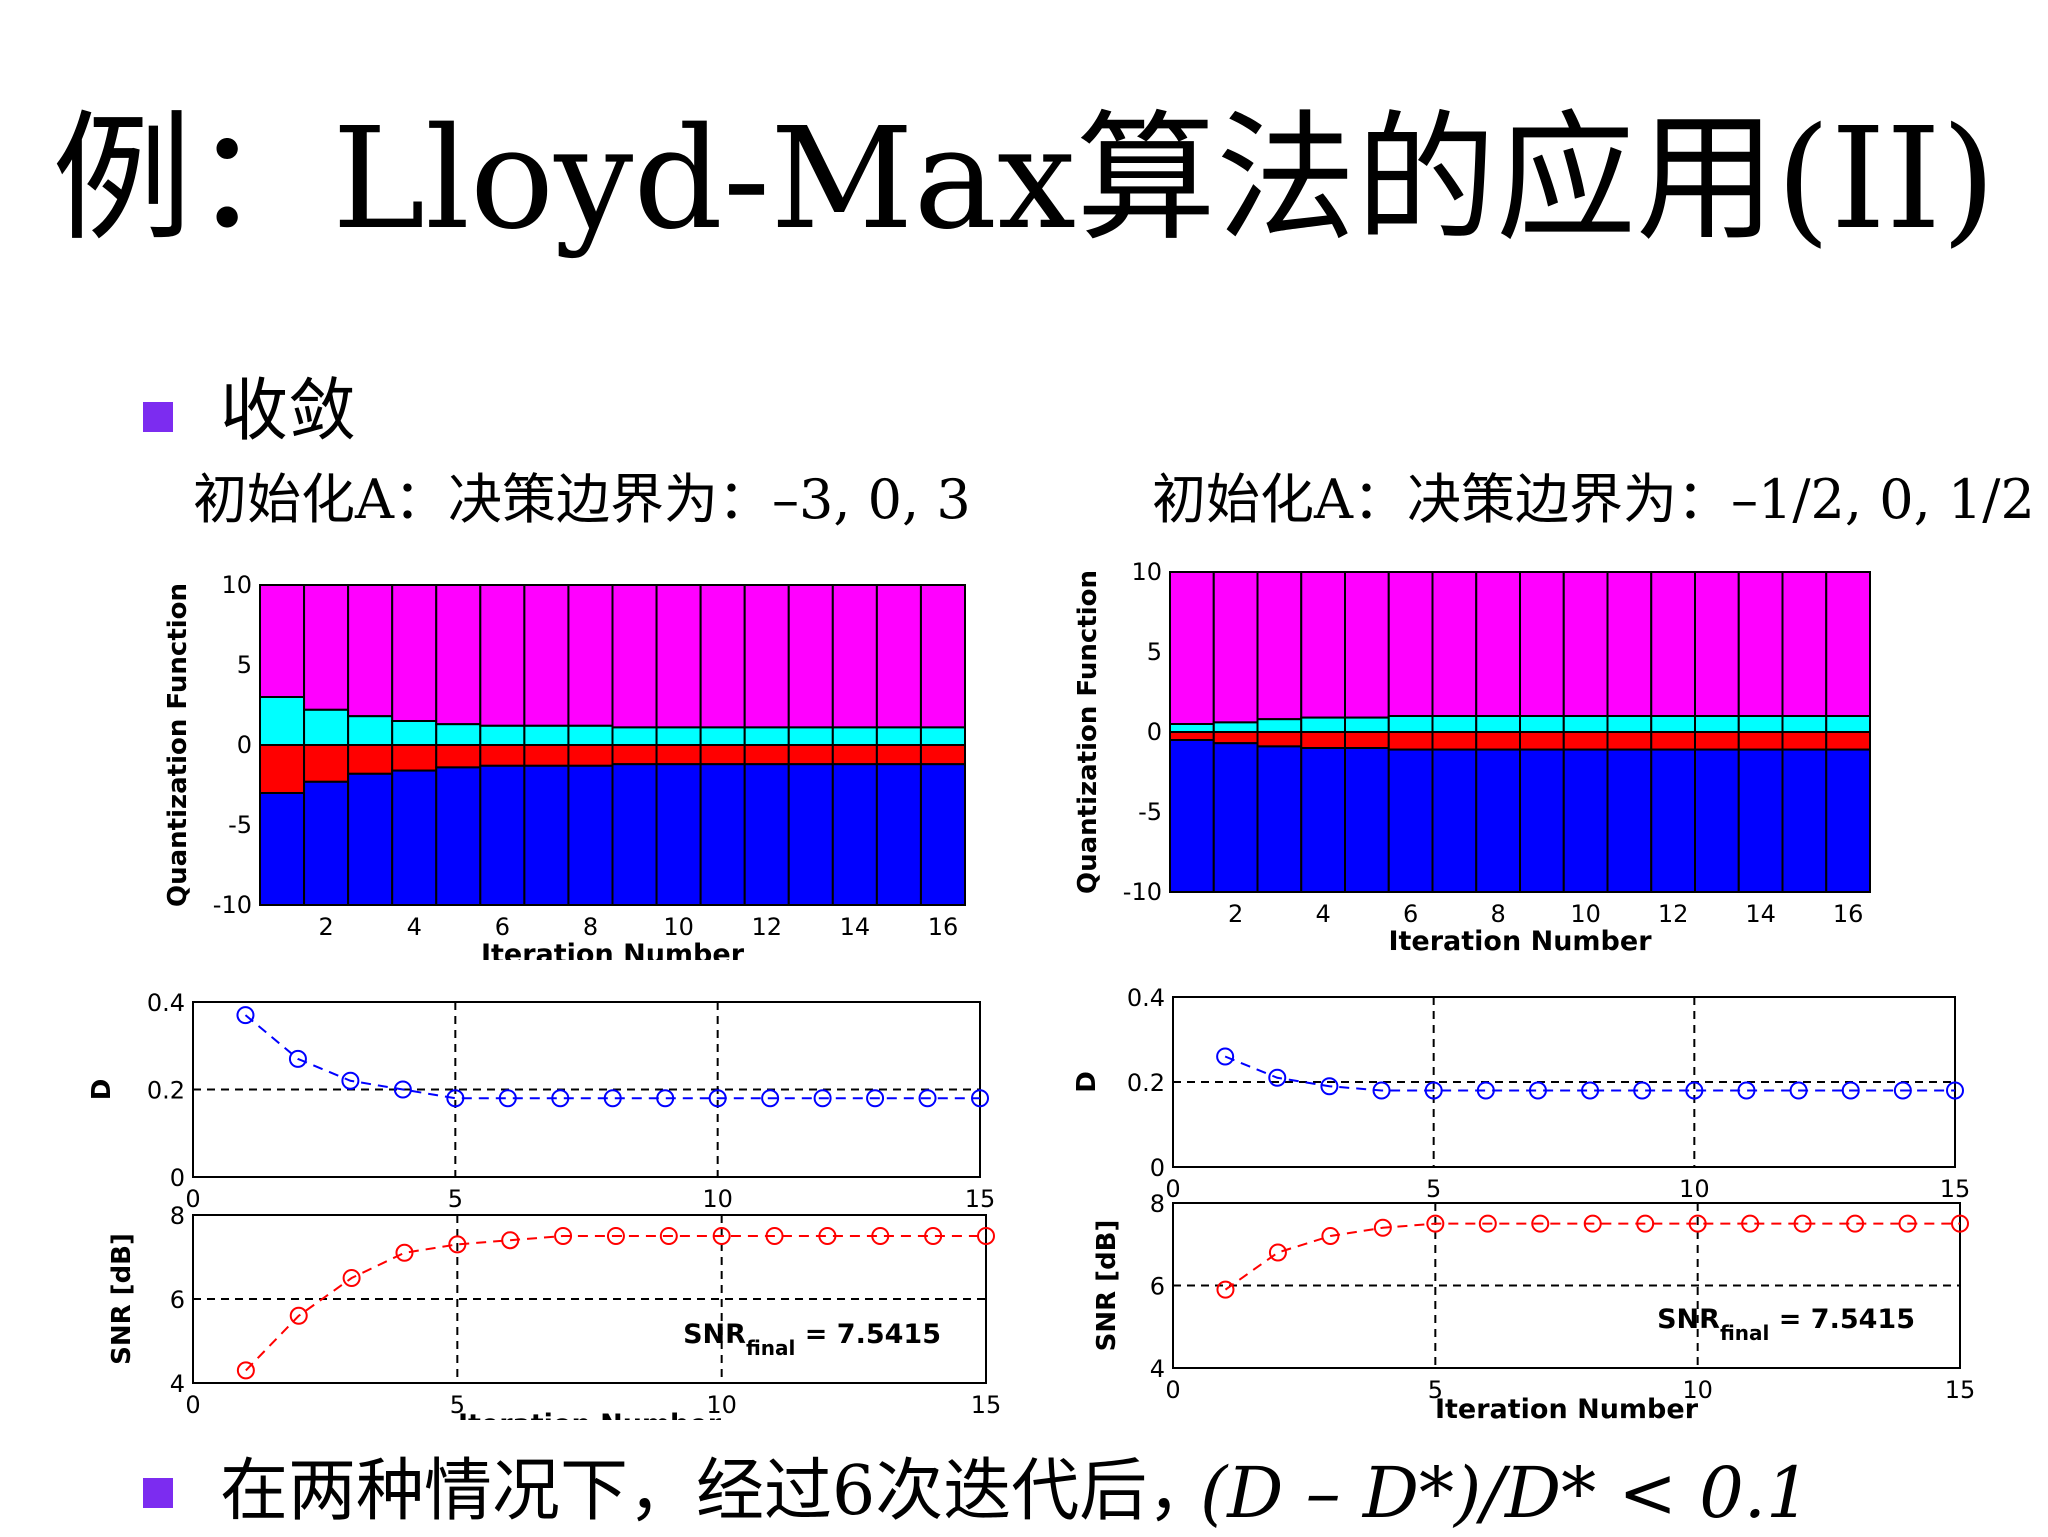 Image resolution: width=2048 pixels, height=1537 pixels. I want to click on y-axis-label: SNR [dB], so click(1107, 1286).